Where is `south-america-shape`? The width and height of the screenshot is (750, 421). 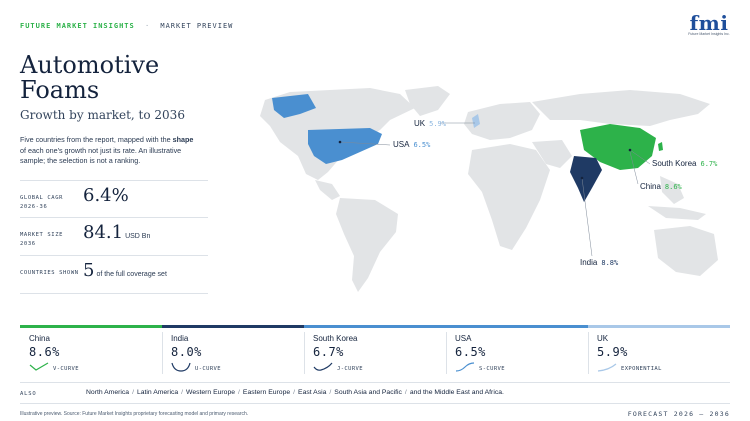
south-america-shape is located at coordinates (367, 245).